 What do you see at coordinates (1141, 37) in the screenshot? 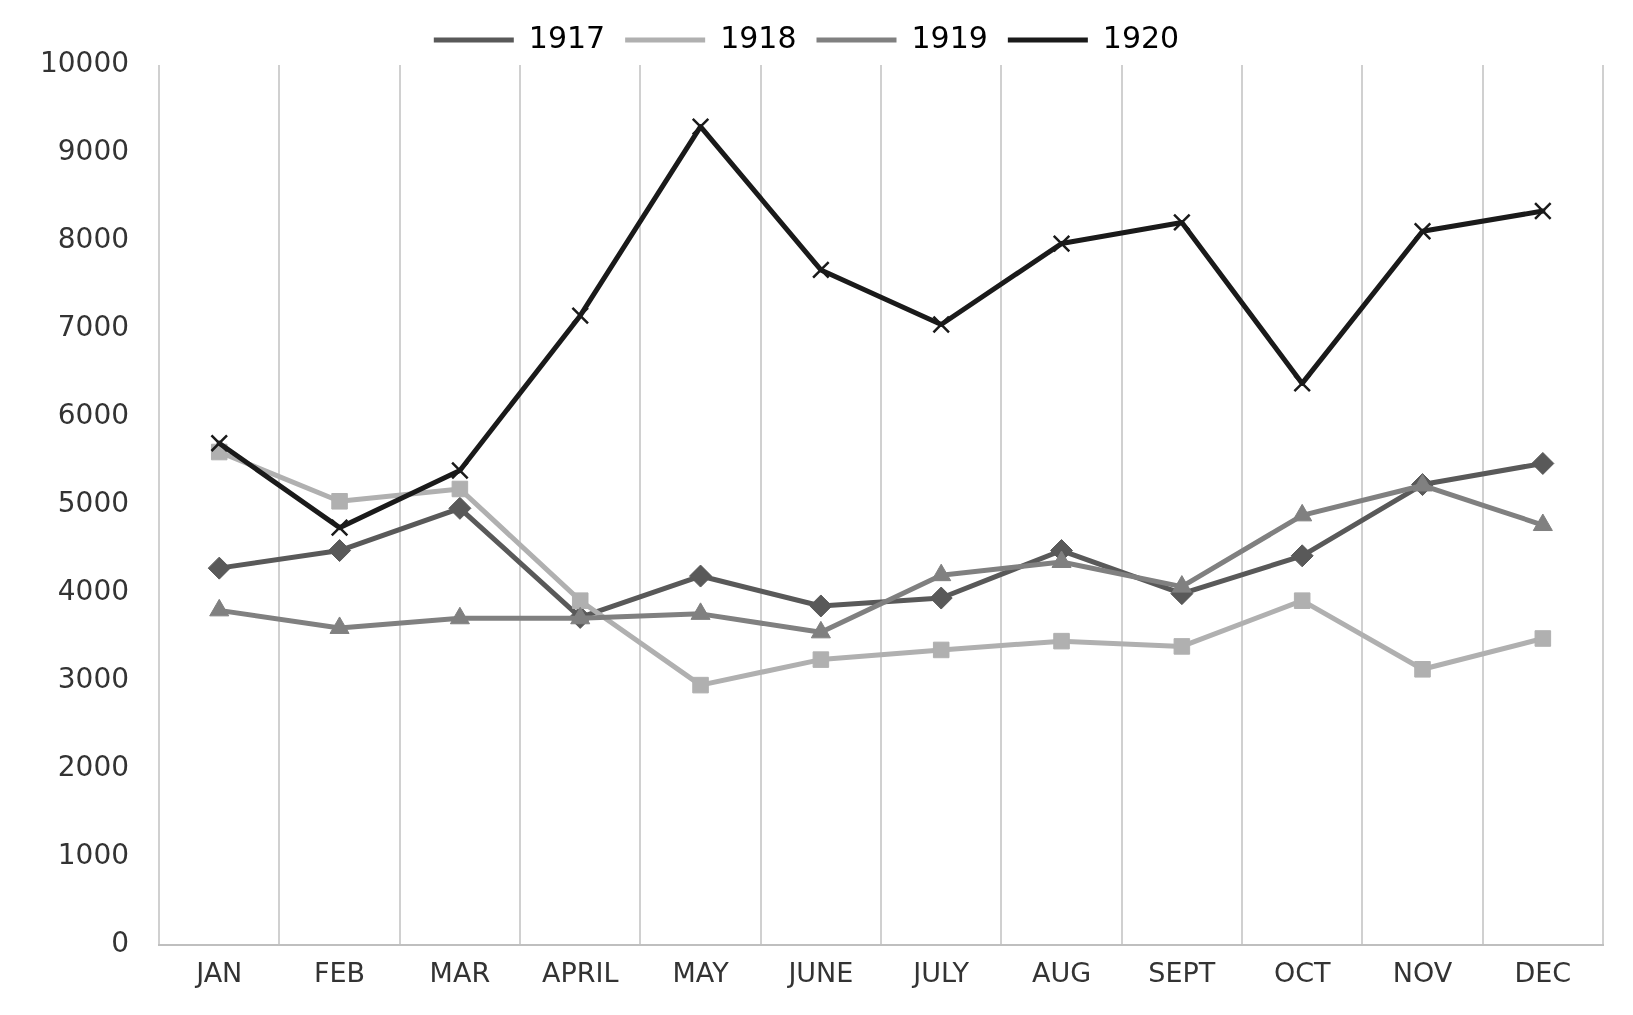
I see `legend-label: 1920` at bounding box center [1141, 37].